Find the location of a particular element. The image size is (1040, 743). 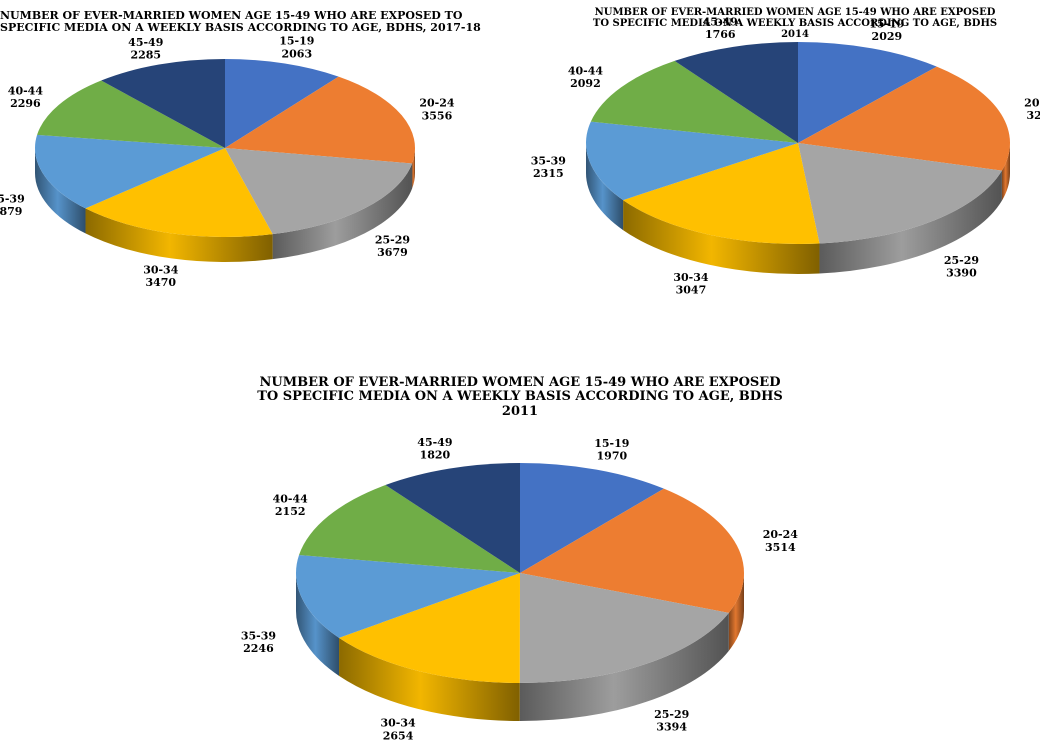

data-label-45-49: 45-49 2285 is located at coordinates (145, 49).